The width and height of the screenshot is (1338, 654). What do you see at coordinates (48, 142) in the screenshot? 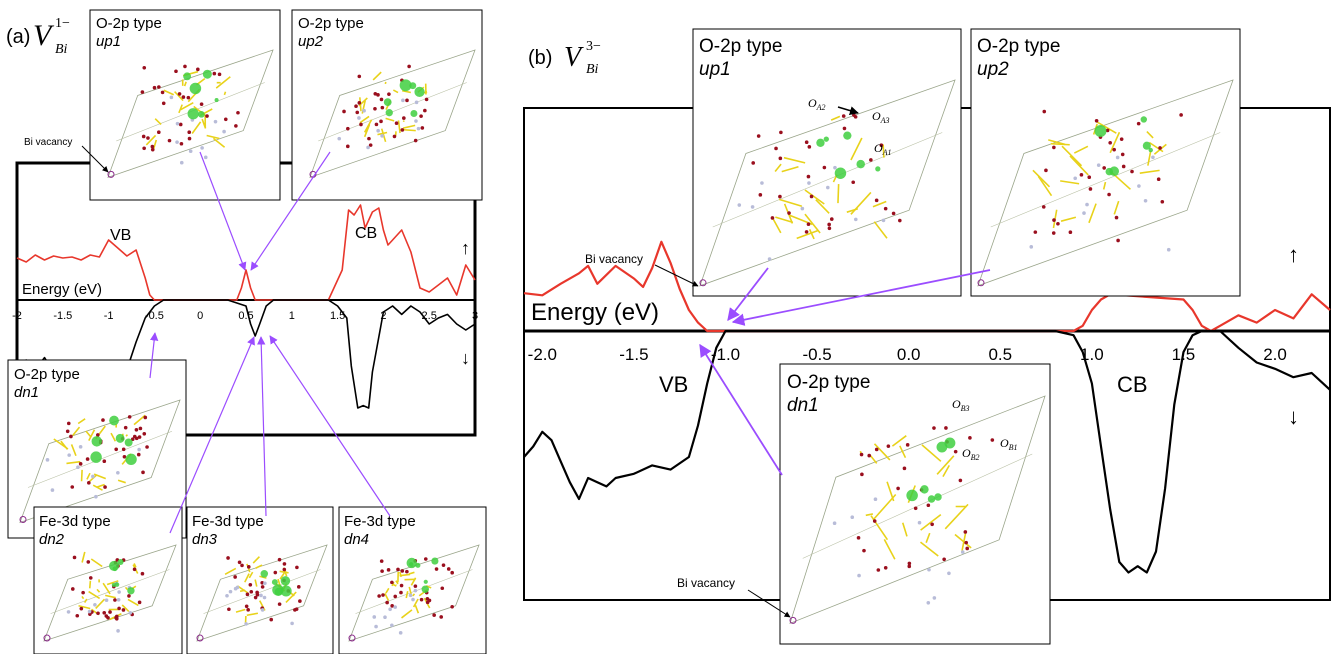
I see `bi-vacancy-label-a: Bi vacancy` at bounding box center [48, 142].